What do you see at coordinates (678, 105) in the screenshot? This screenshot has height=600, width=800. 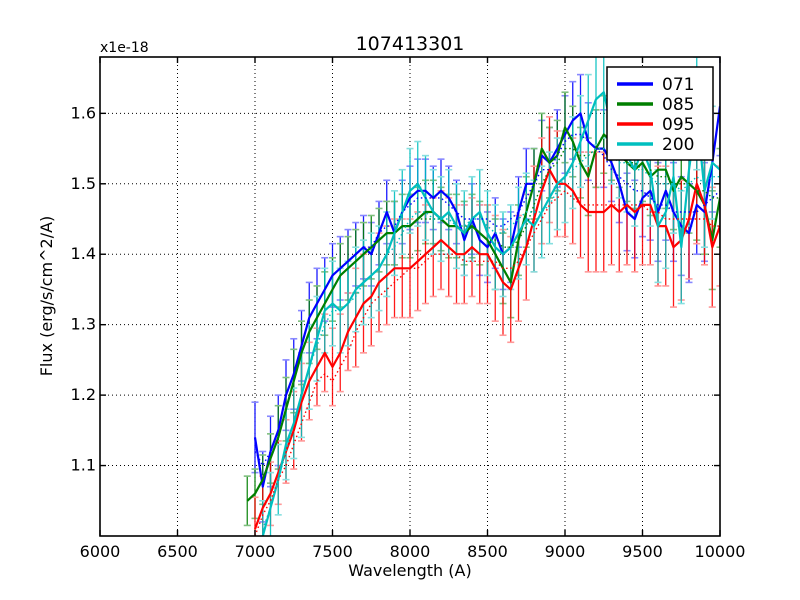 I see `legend-label-085: 085` at bounding box center [678, 105].